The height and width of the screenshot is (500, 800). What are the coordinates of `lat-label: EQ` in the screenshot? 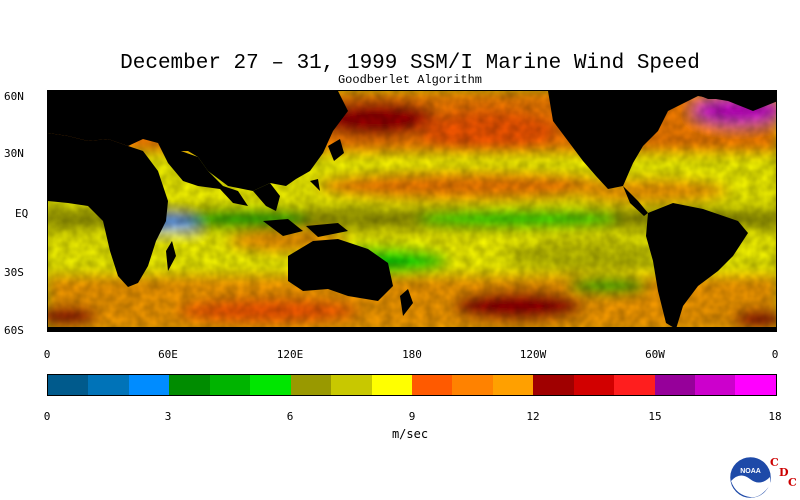 It's located at (22, 213).